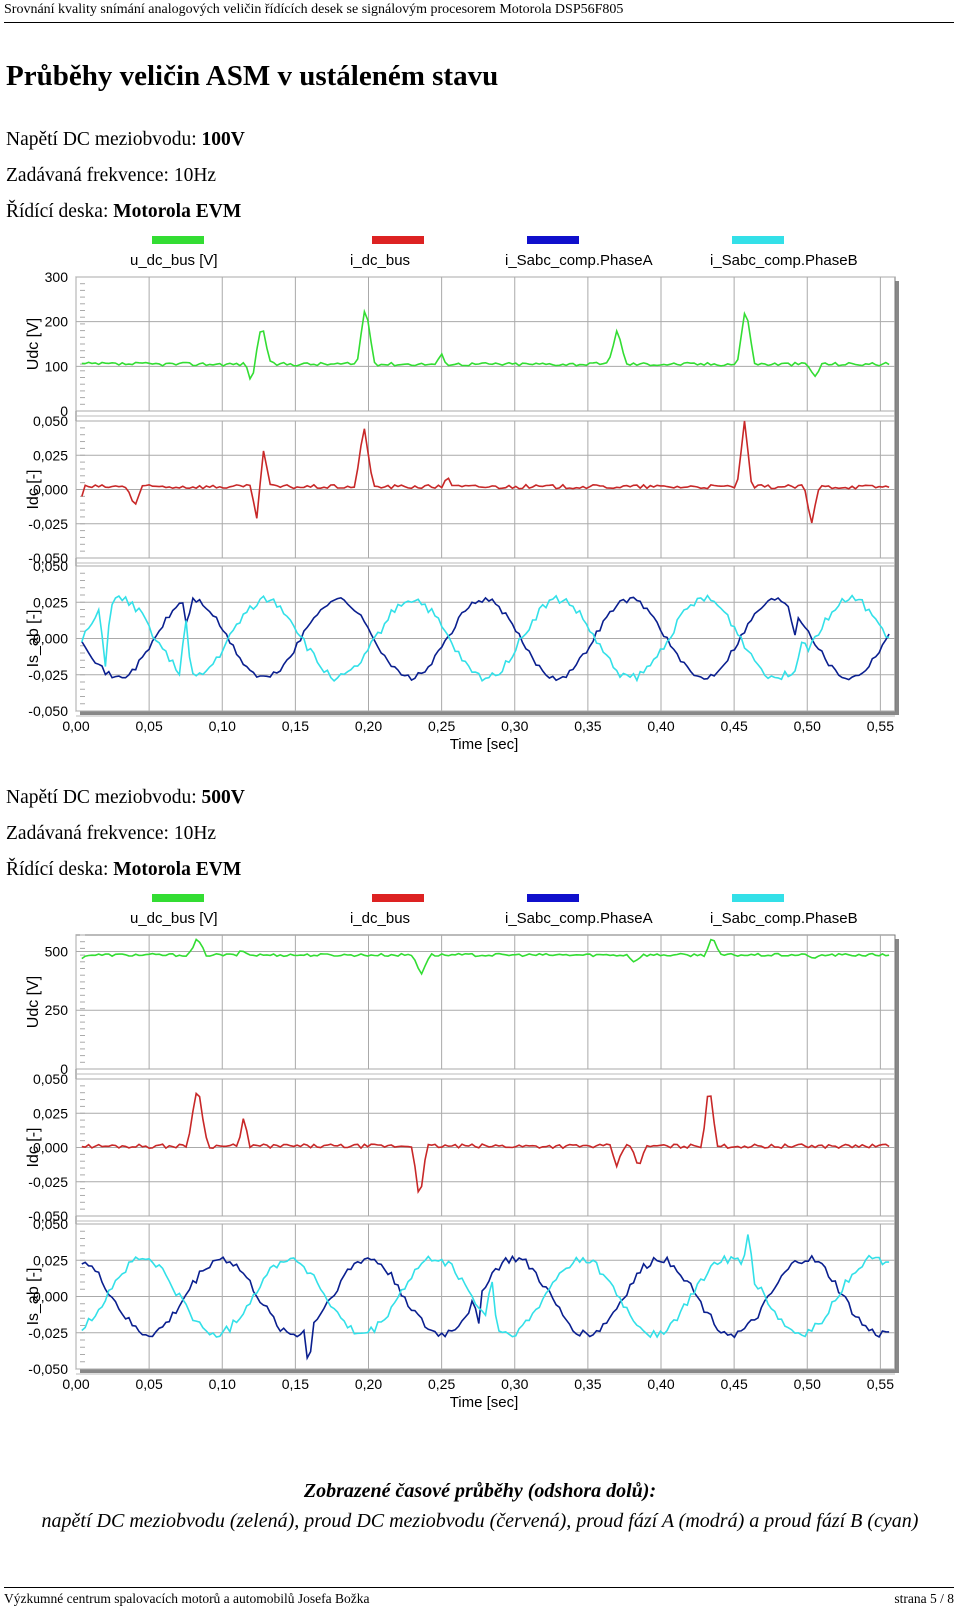  I want to click on y-tick-label: 100, so click(57, 366).